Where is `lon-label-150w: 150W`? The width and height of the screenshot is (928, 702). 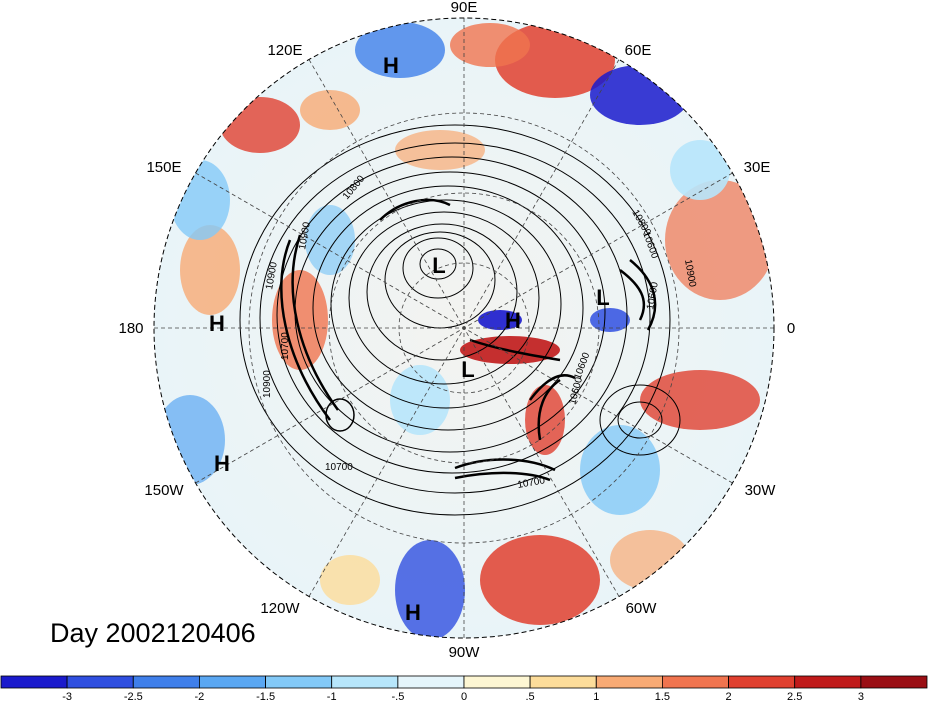
lon-label-150w: 150W is located at coordinates (164, 490).